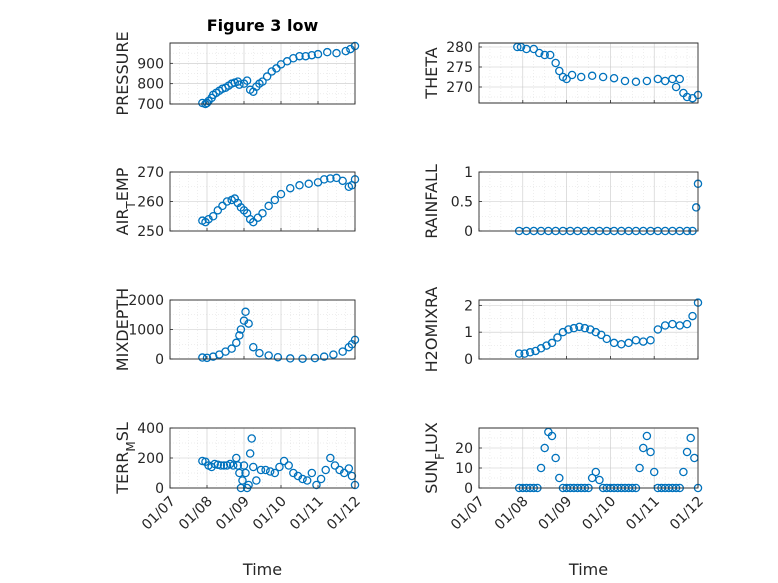  What do you see at coordinates (150, 105) in the screenshot?
I see `y-tick-label: 700` at bounding box center [150, 105].